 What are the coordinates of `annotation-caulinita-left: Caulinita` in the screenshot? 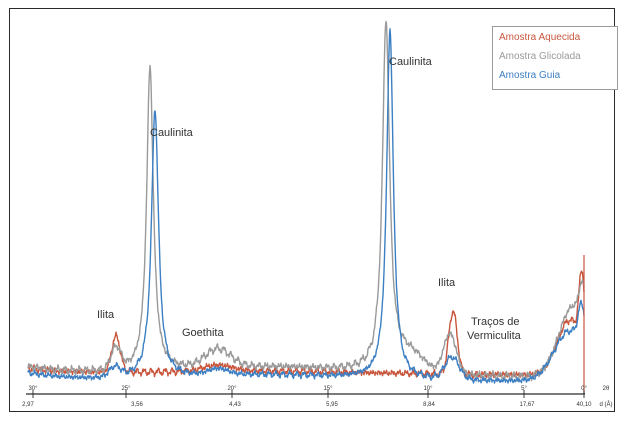 It's located at (171, 133).